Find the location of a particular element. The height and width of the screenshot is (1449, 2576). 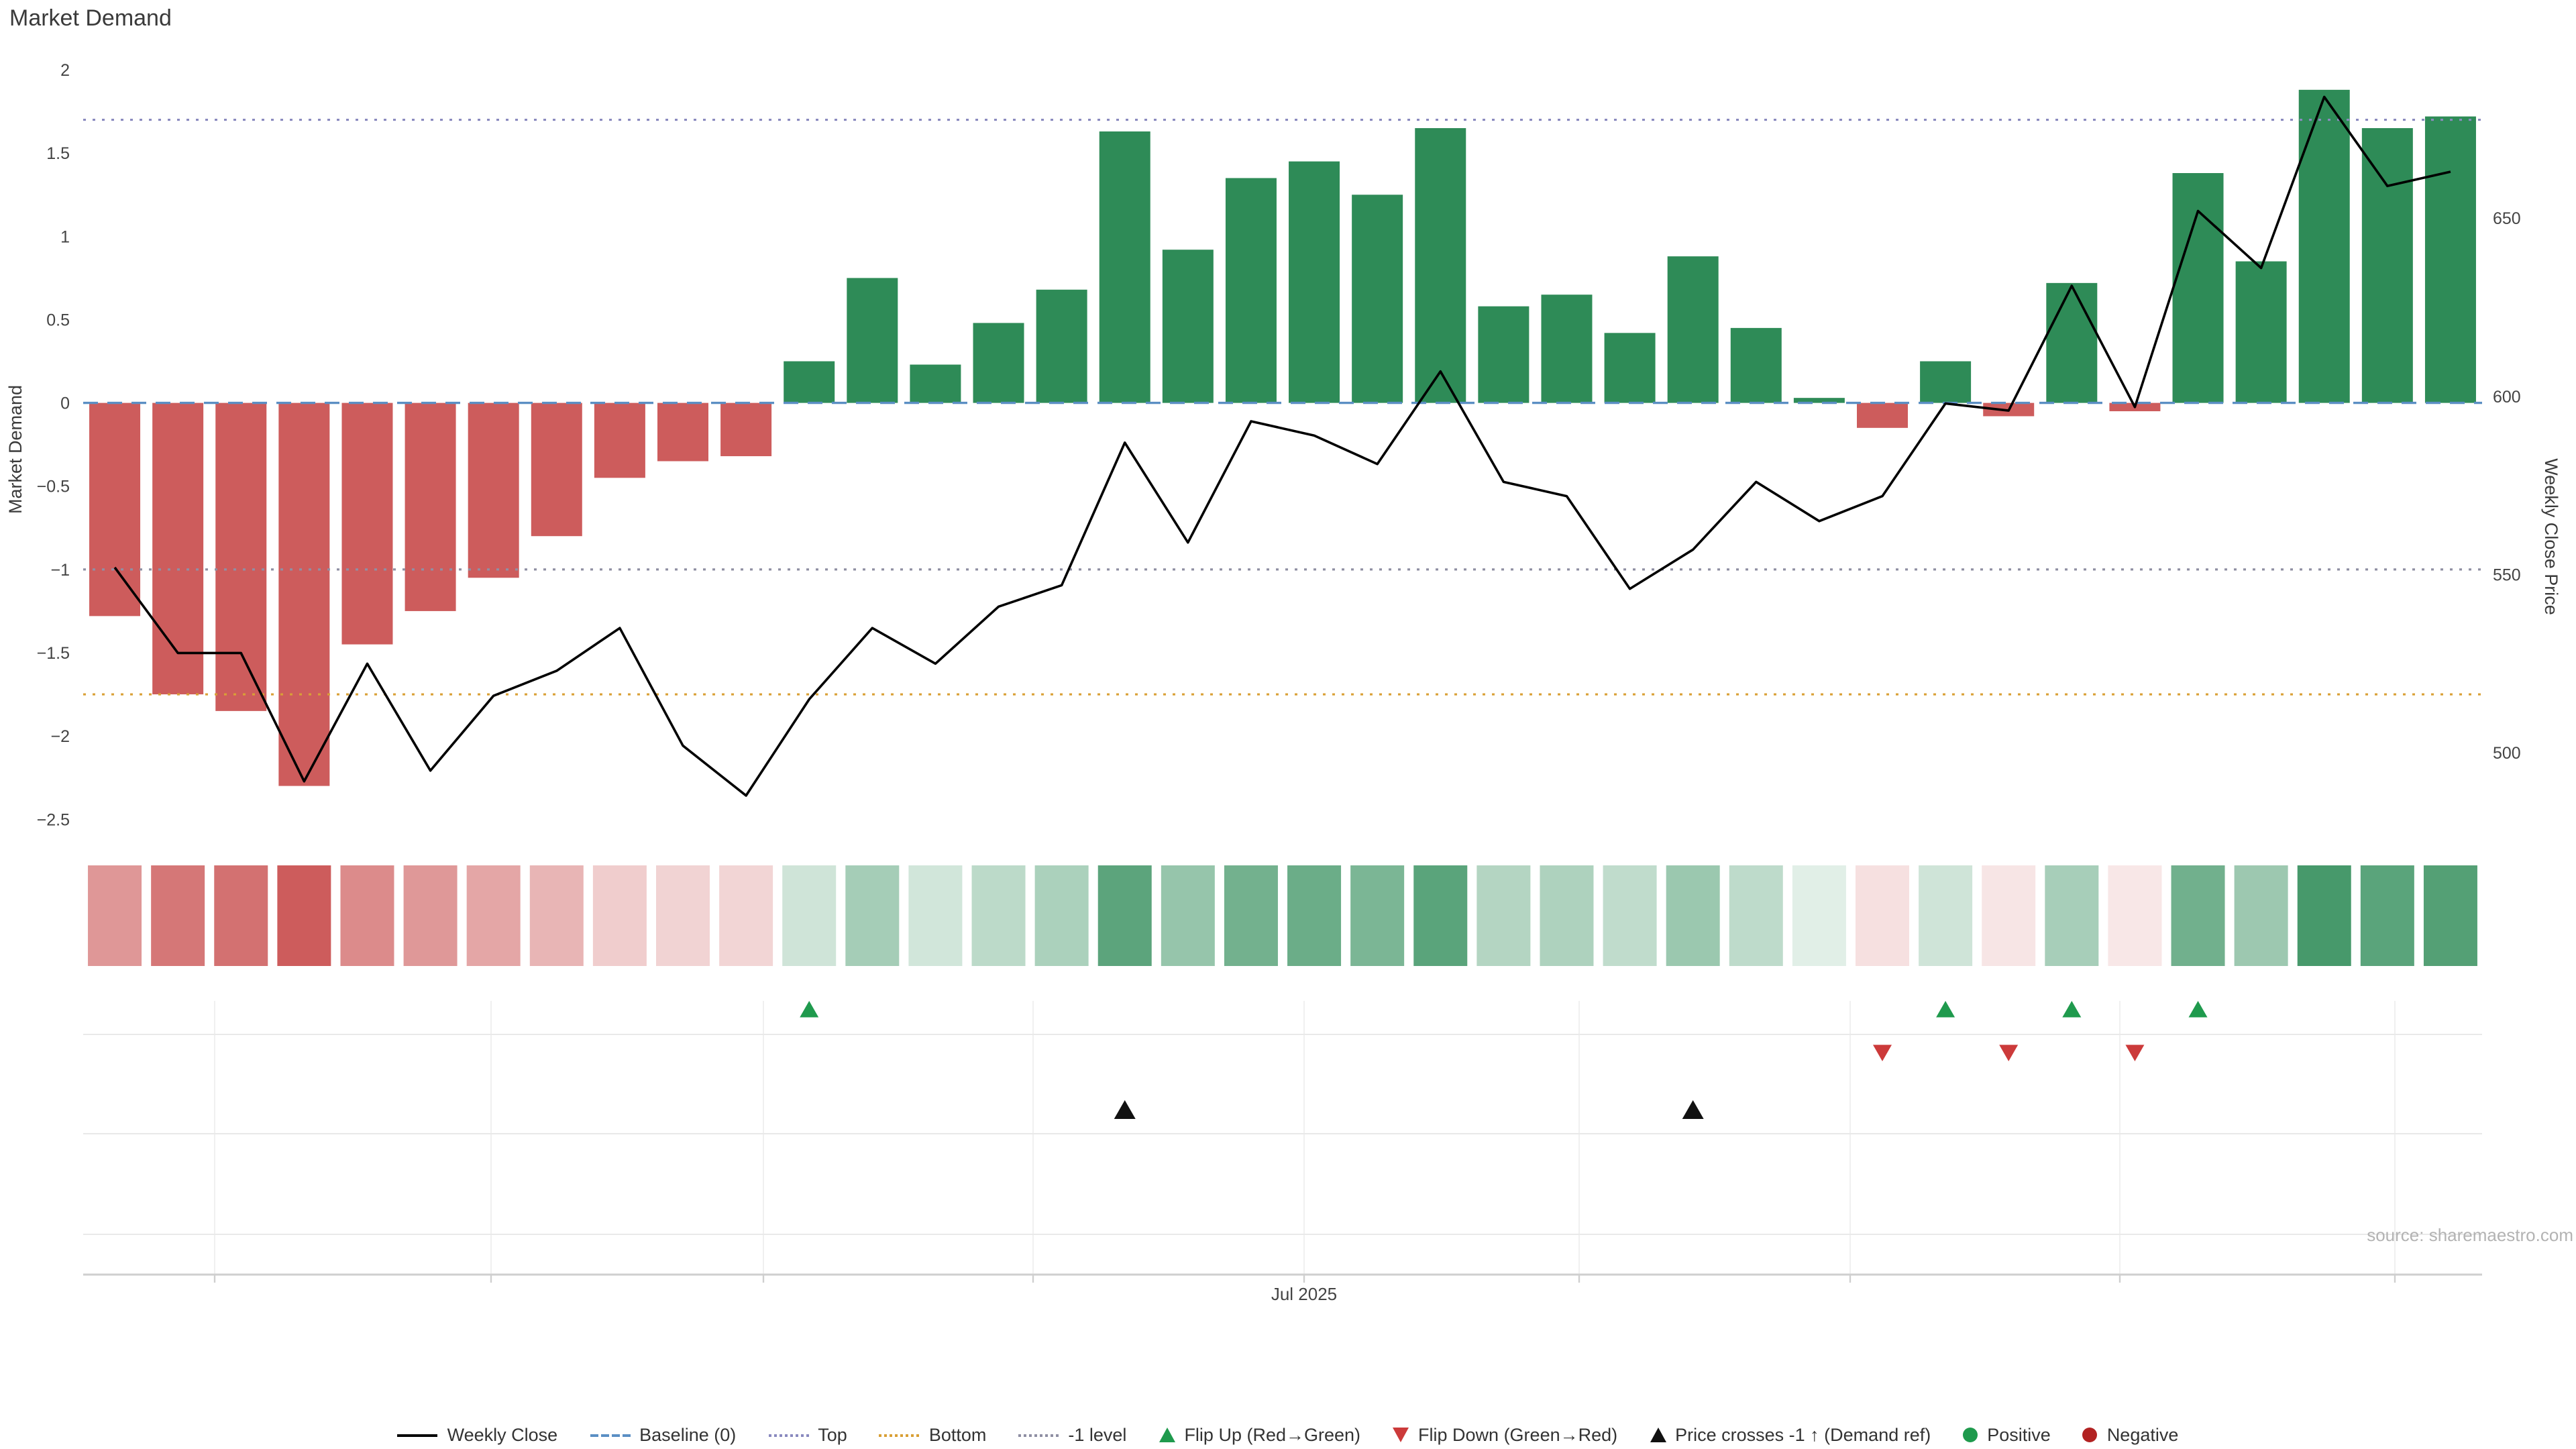

legend-item-baseline-0: Baseline (0) is located at coordinates (663, 1435).